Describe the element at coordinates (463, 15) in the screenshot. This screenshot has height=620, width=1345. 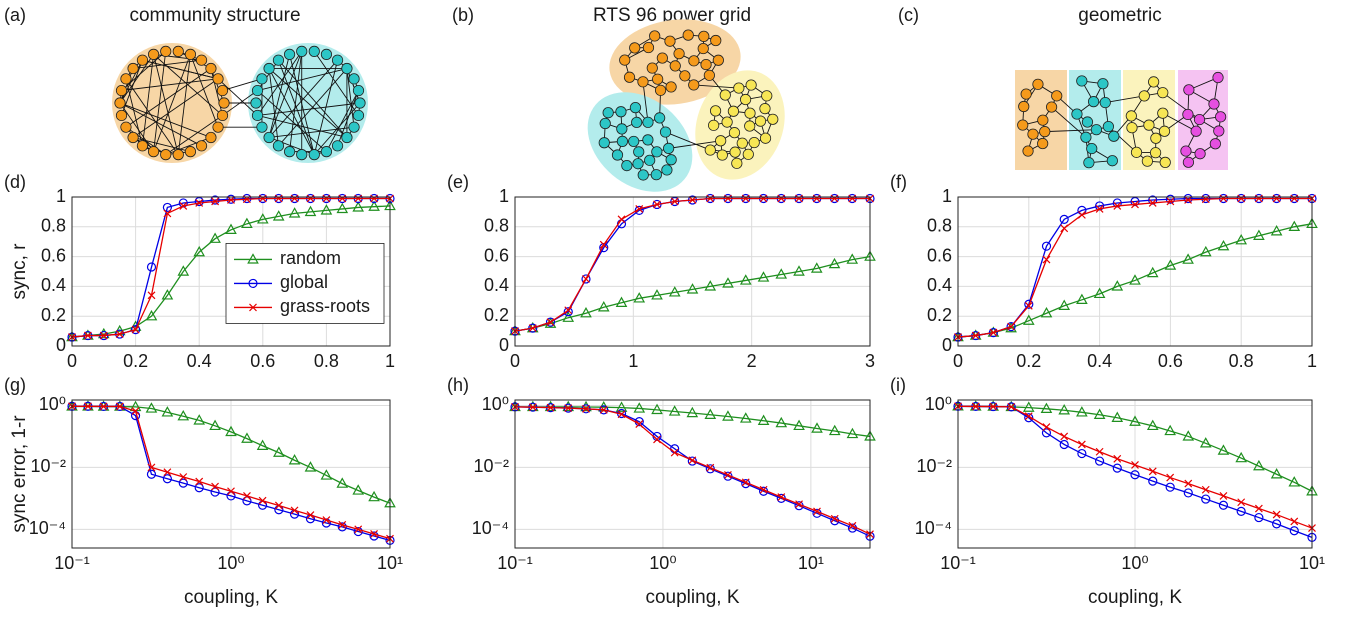
I see `panel-label: (b)` at that location.